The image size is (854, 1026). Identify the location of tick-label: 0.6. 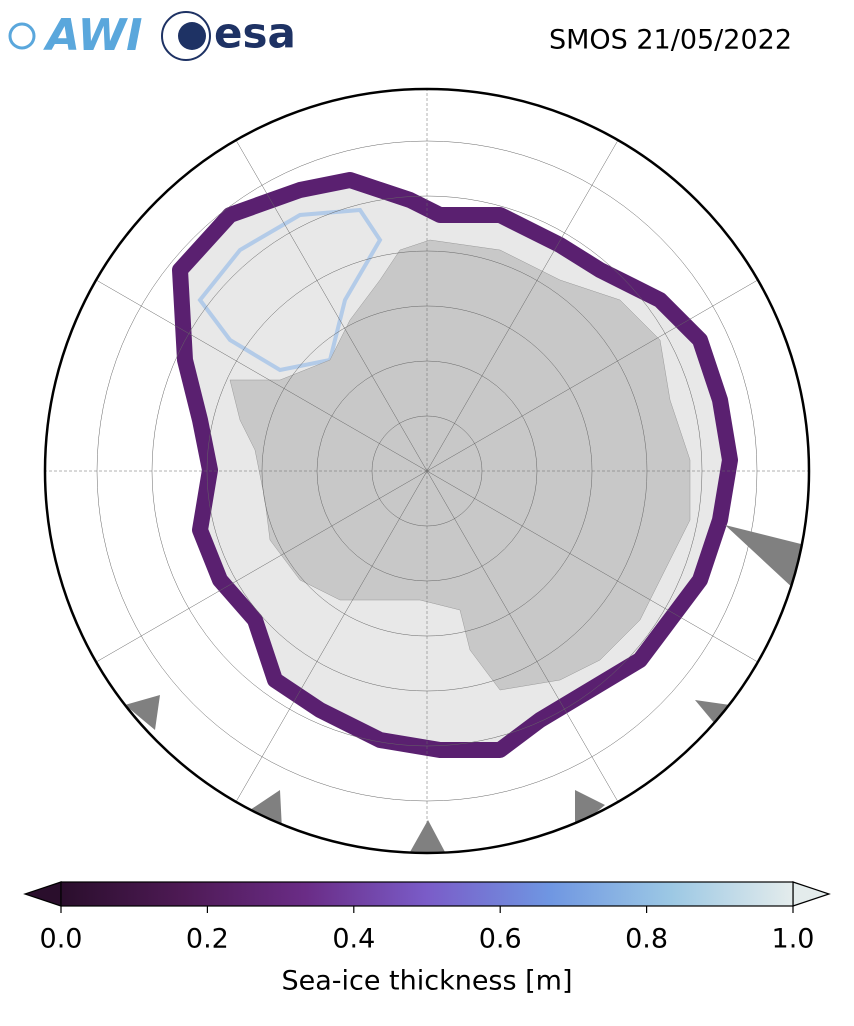
(500, 939).